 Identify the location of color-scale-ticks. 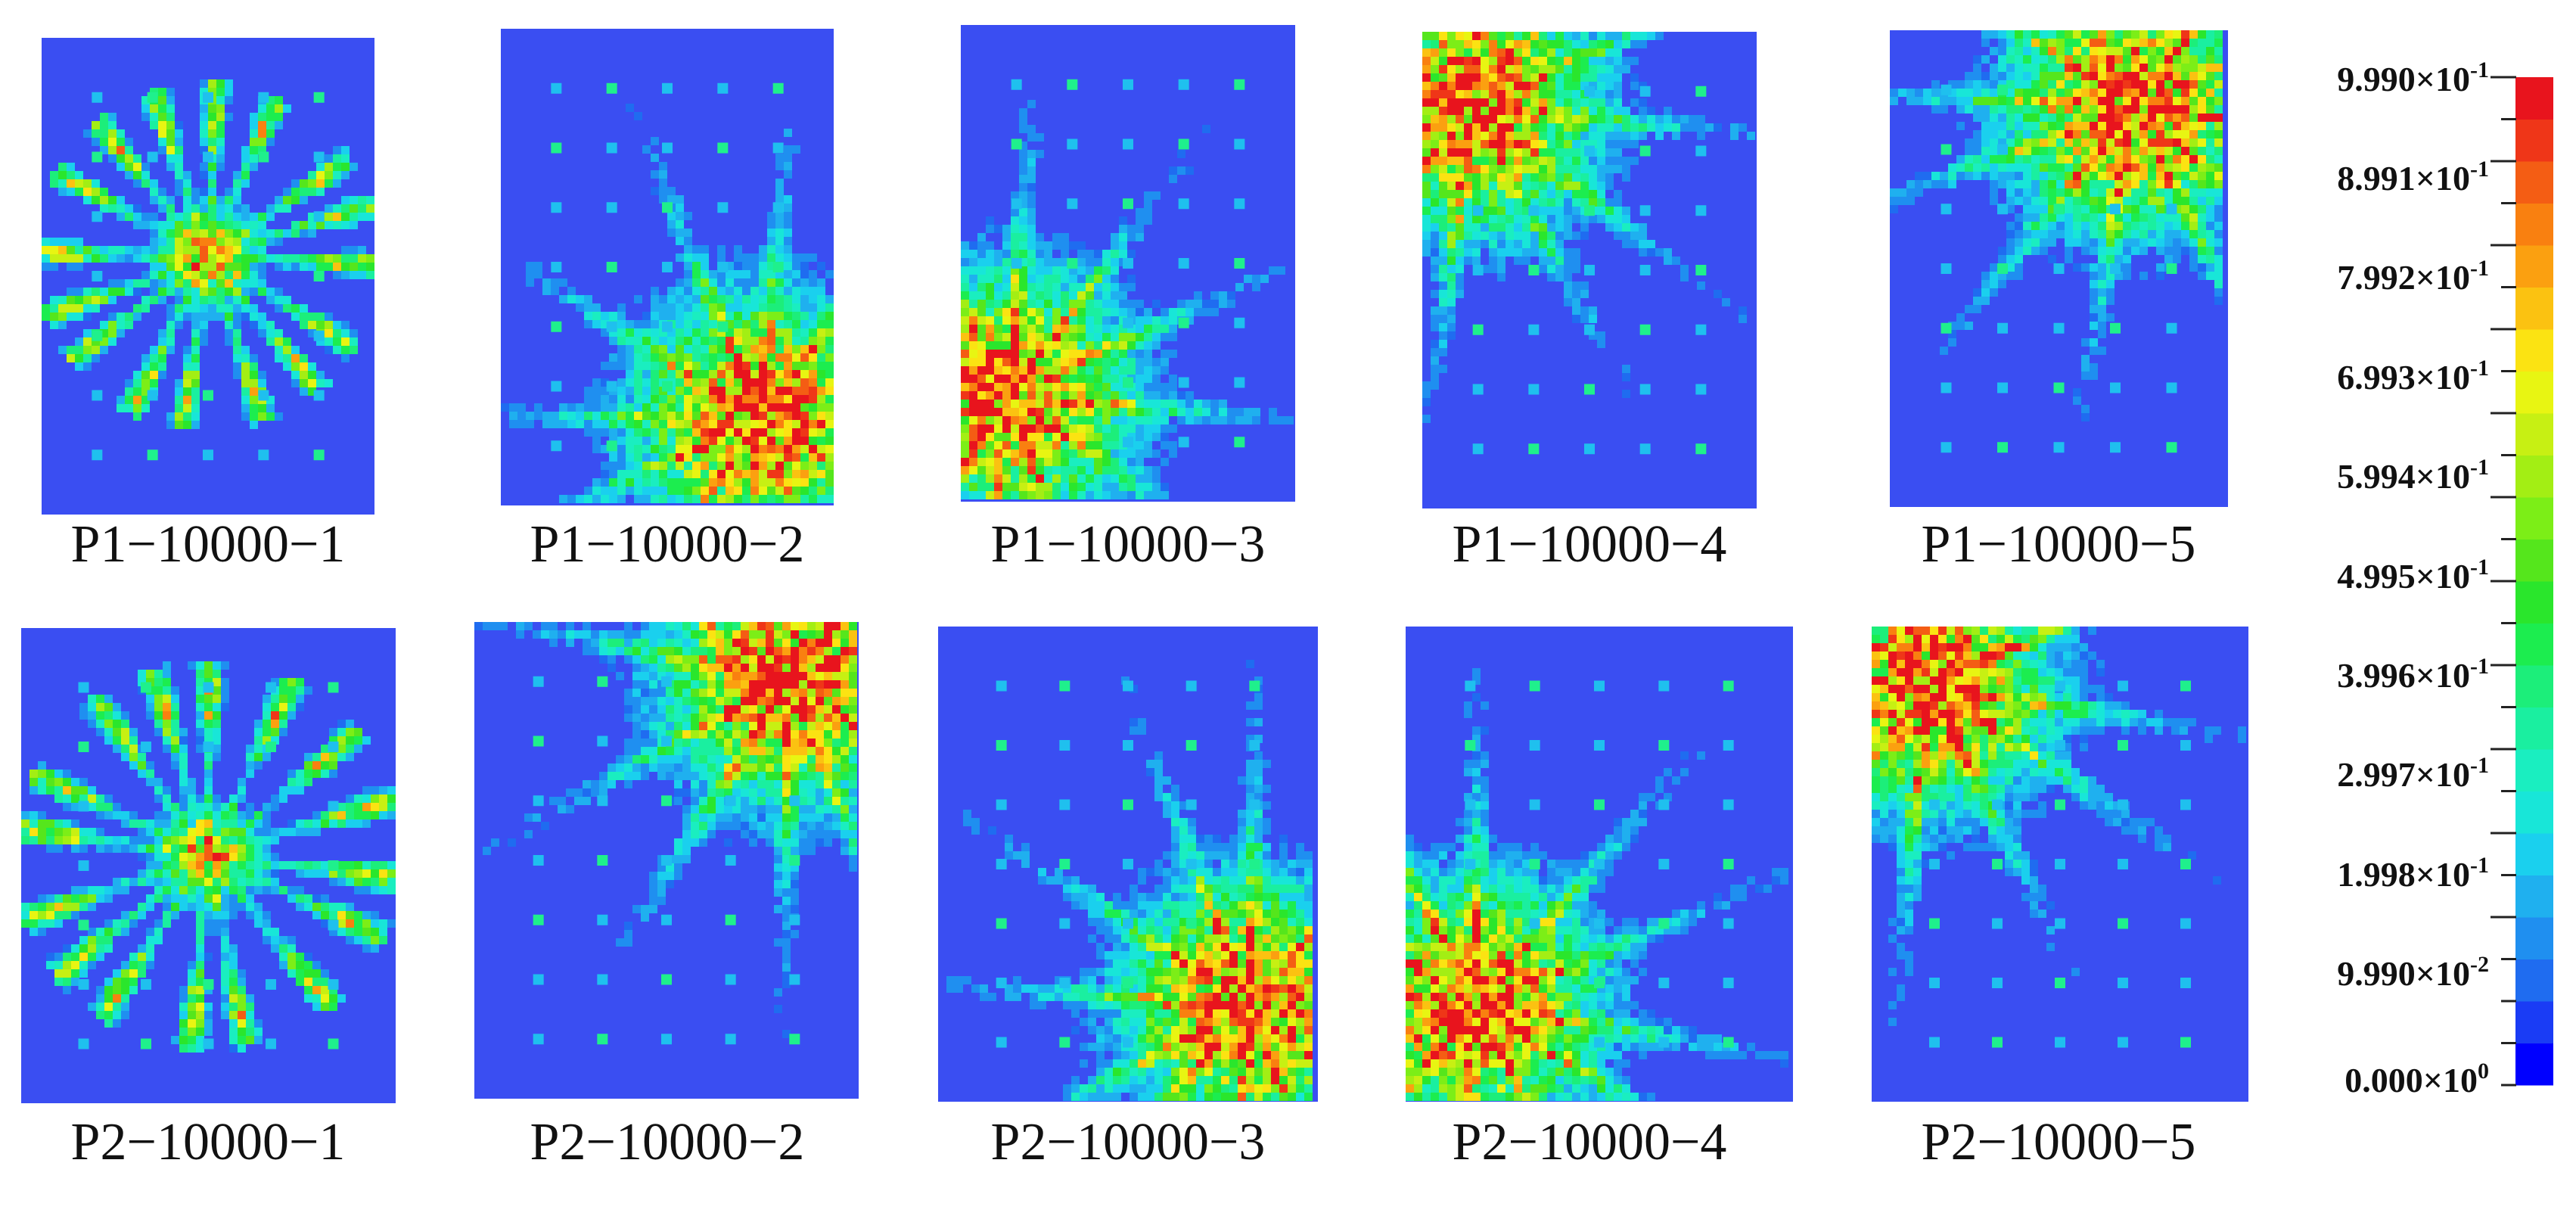
(2503, 581).